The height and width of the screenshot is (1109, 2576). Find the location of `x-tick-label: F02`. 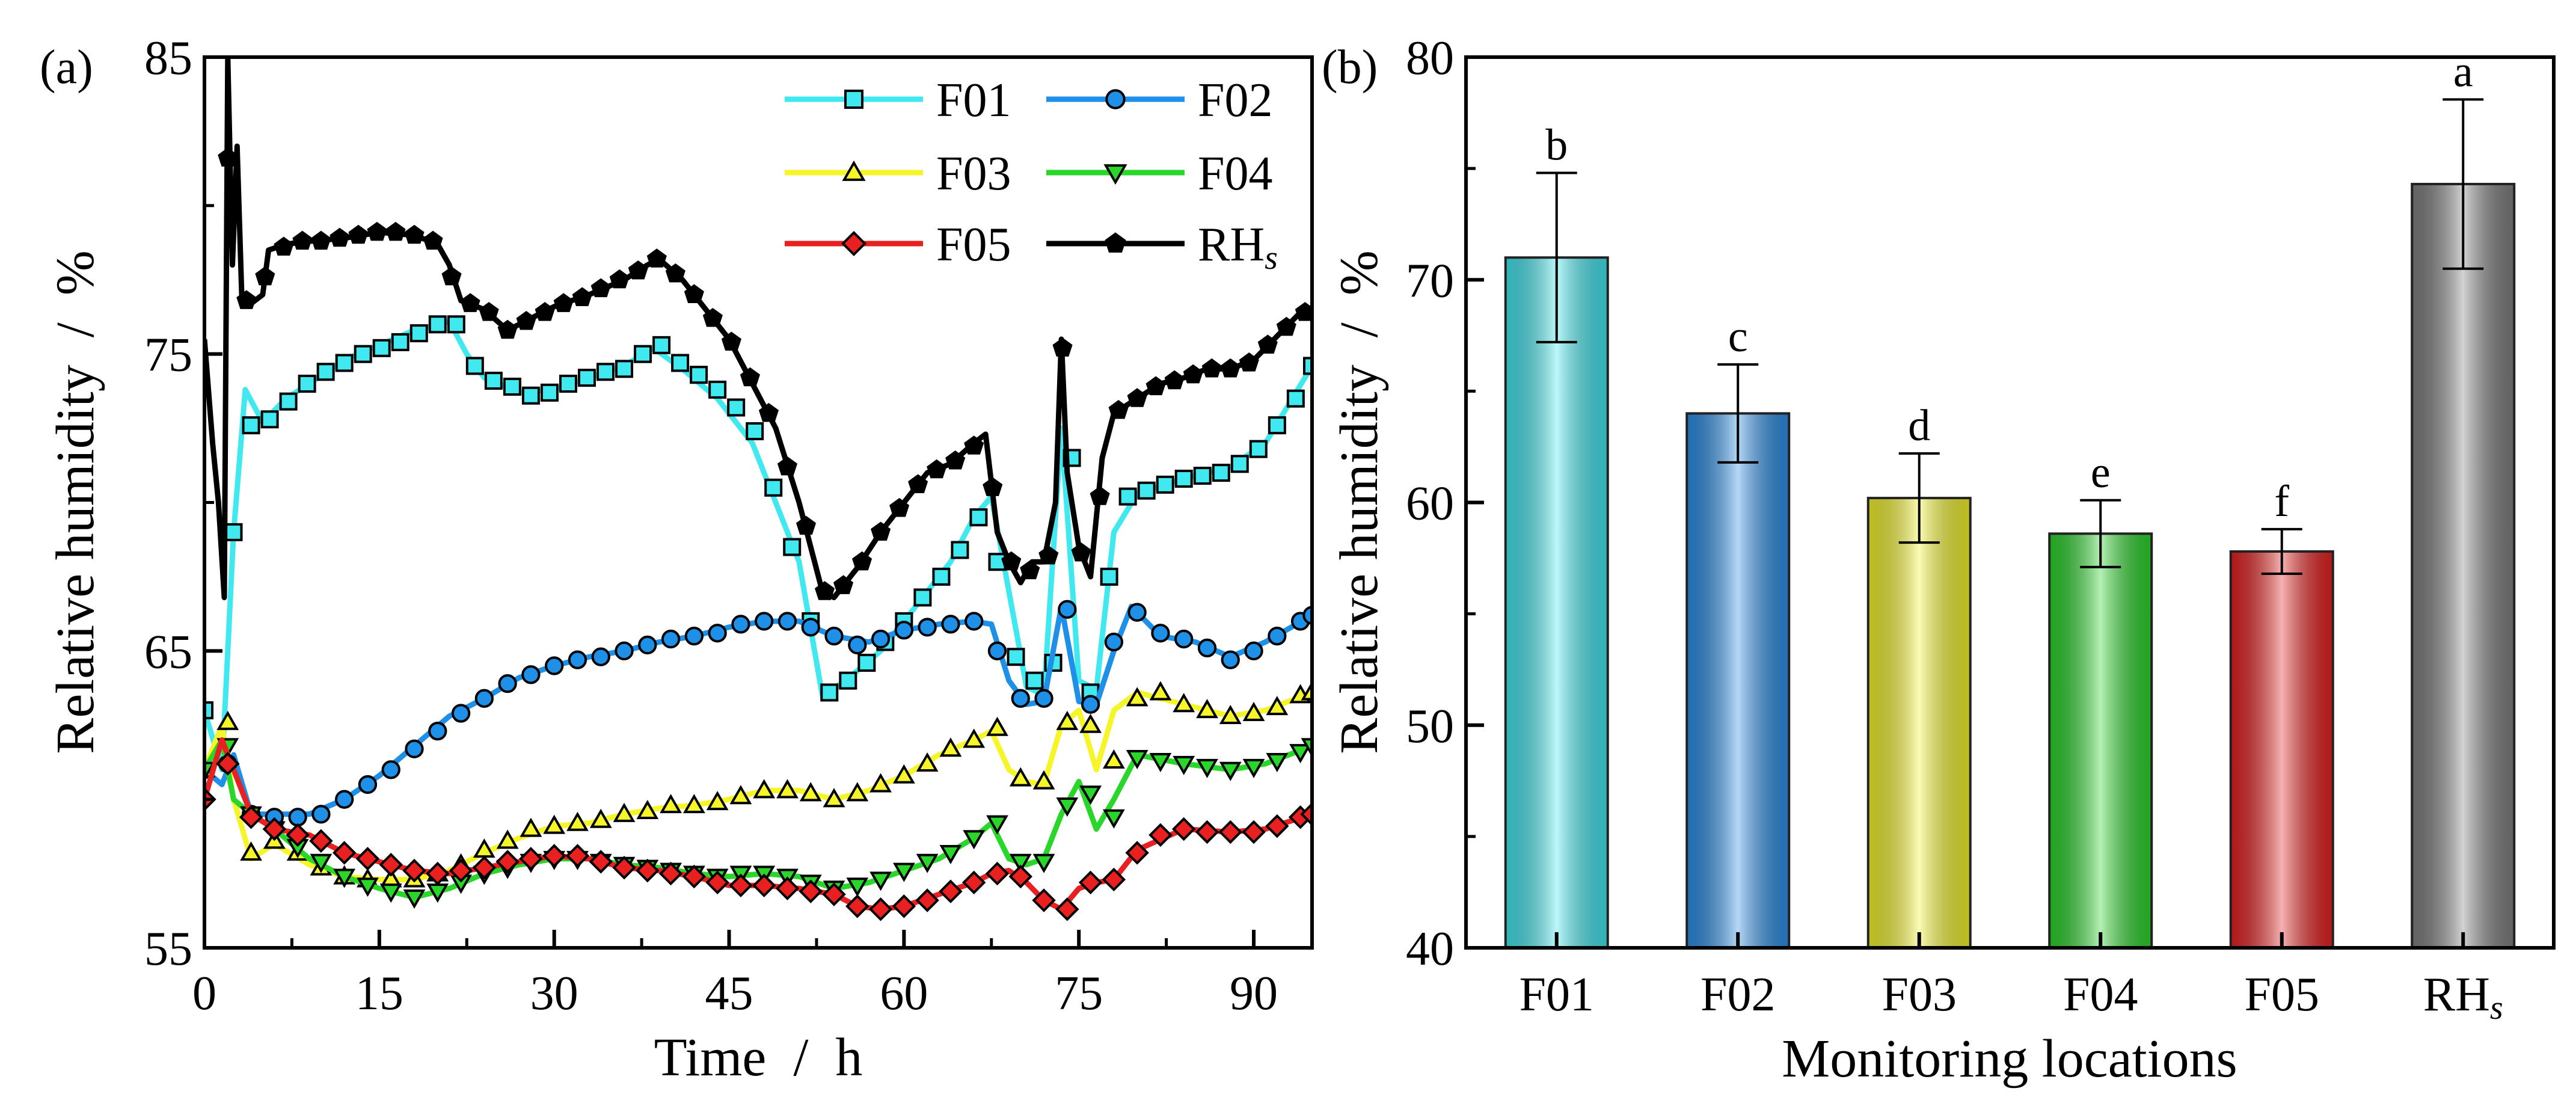

x-tick-label: F02 is located at coordinates (1738, 994).